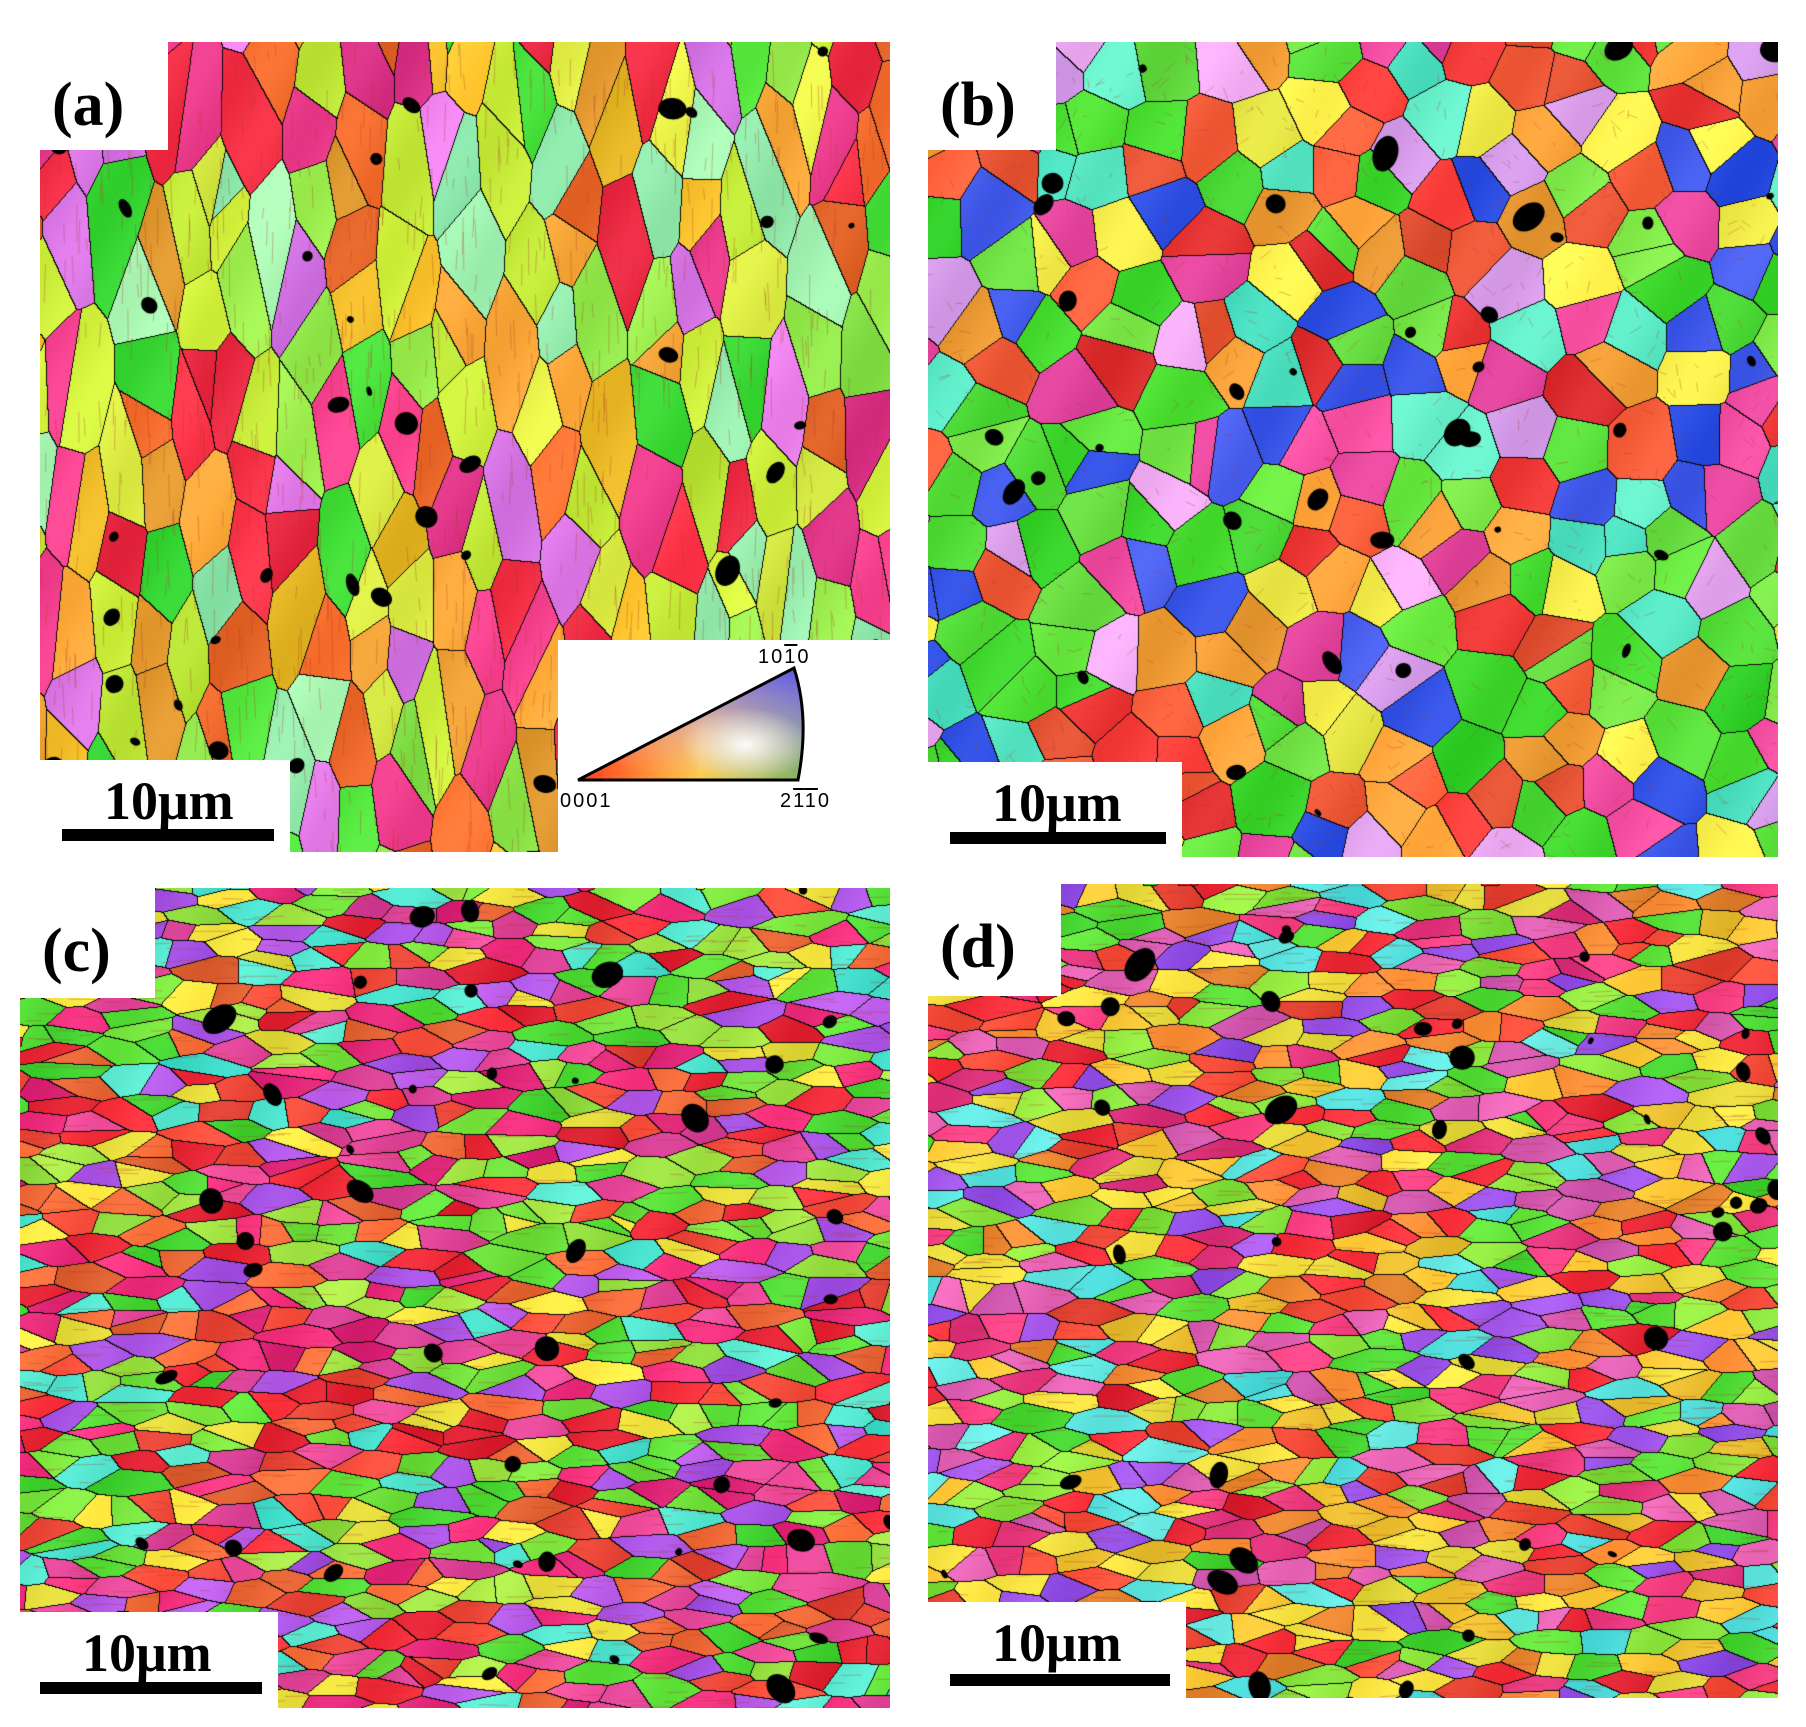  What do you see at coordinates (1060, 1680) in the screenshot?
I see `scale-bar-d` at bounding box center [1060, 1680].